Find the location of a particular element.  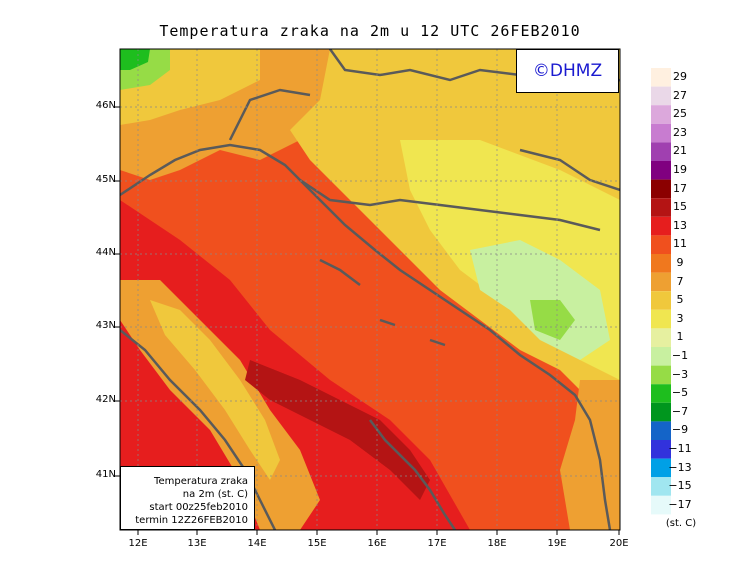

lon-label-20e: 20E is located at coordinates (619, 543).